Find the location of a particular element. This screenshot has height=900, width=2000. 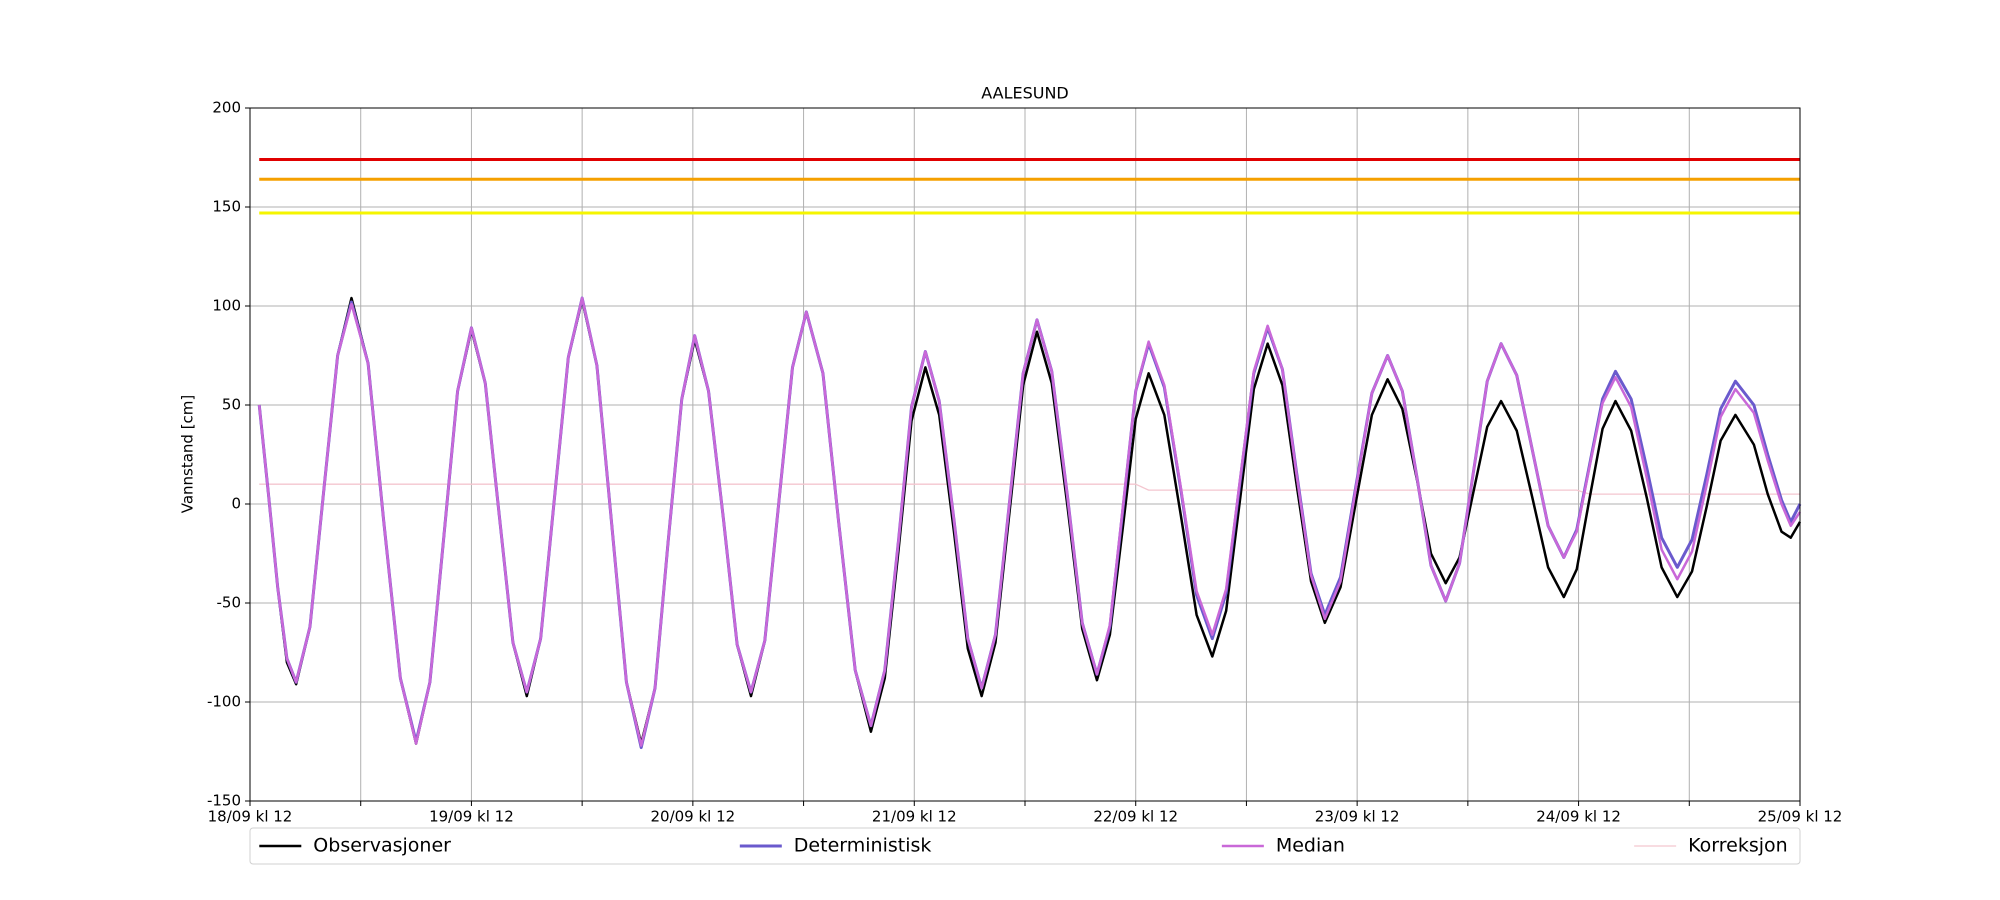

series-line is located at coordinates (1029, 489).